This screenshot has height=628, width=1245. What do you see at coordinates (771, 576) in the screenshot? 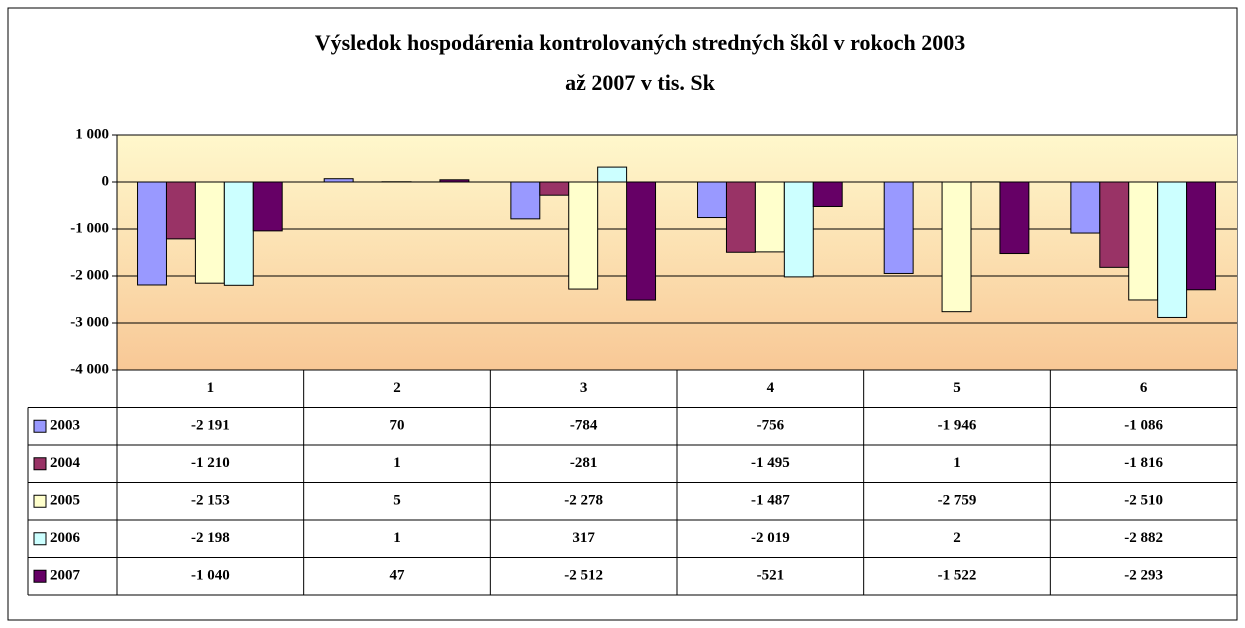
I see `table-value: -521` at bounding box center [771, 576].